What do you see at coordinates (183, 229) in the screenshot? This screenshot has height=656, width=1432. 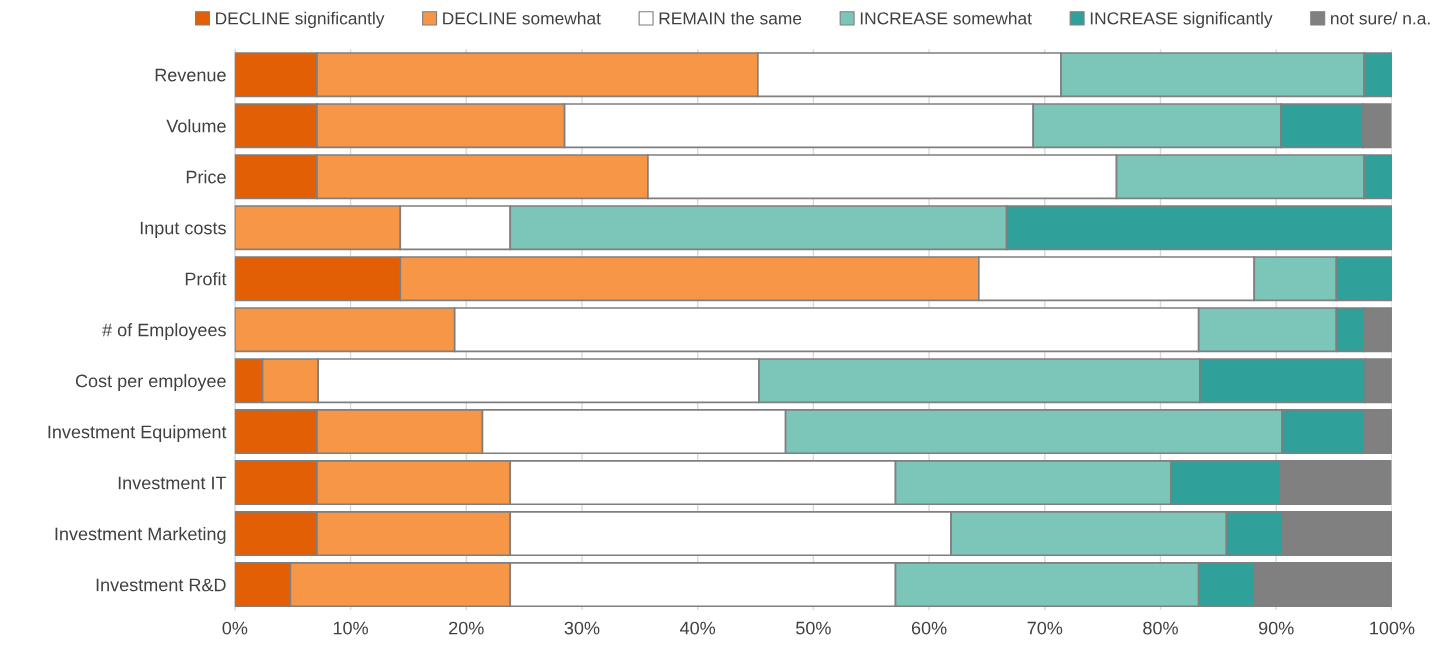 I see `y-tick-label: Input costs` at bounding box center [183, 229].